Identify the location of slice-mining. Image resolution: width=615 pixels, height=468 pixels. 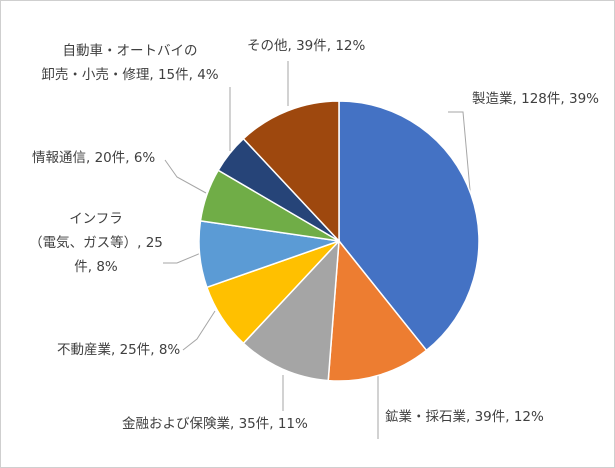
(377, 310).